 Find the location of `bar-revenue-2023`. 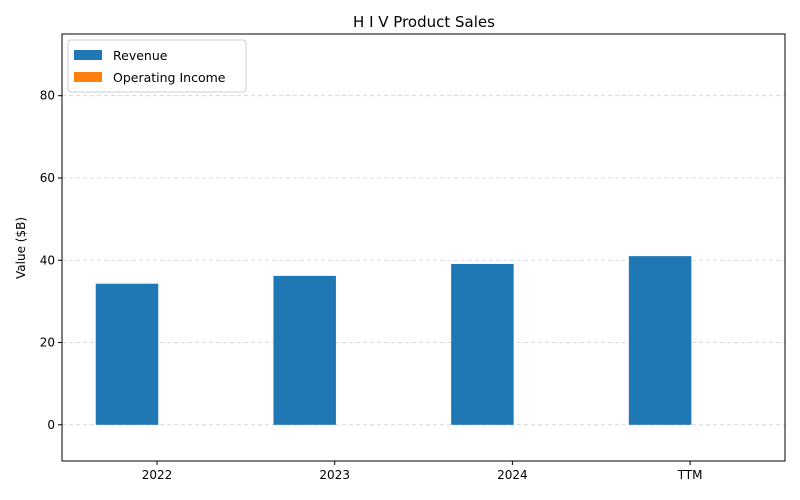

bar-revenue-2023 is located at coordinates (304, 350).